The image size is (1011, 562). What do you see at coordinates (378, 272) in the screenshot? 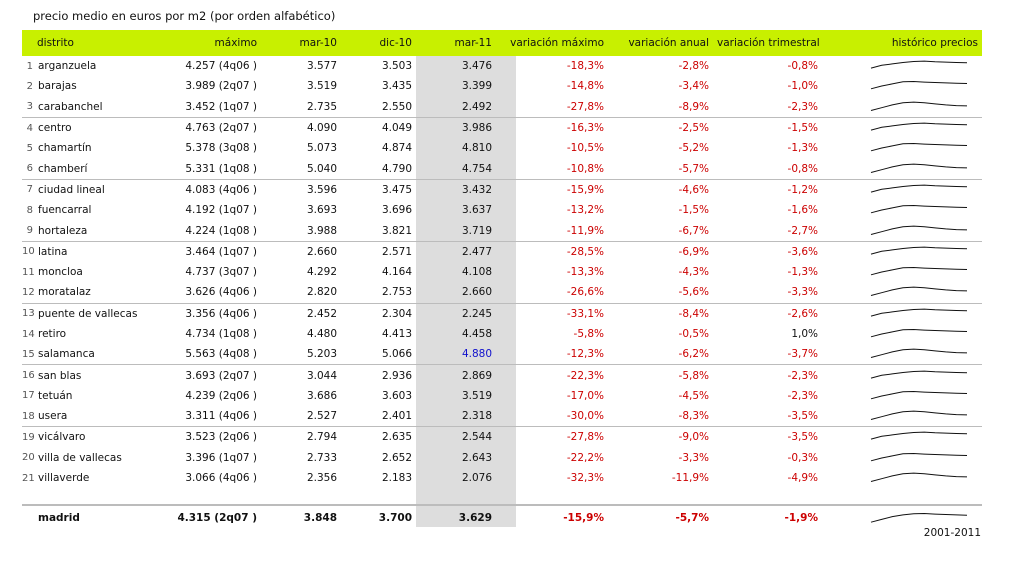
I see `price-dic10: 4.164` at bounding box center [378, 272].